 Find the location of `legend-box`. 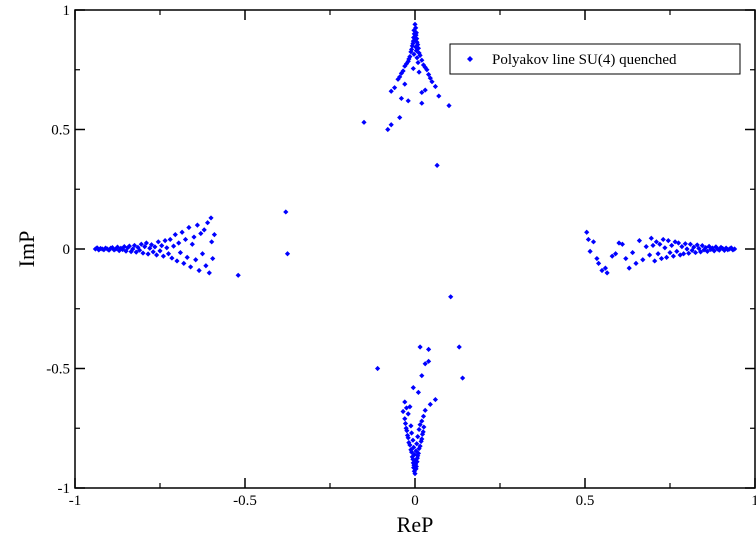

legend-box is located at coordinates (595, 59).